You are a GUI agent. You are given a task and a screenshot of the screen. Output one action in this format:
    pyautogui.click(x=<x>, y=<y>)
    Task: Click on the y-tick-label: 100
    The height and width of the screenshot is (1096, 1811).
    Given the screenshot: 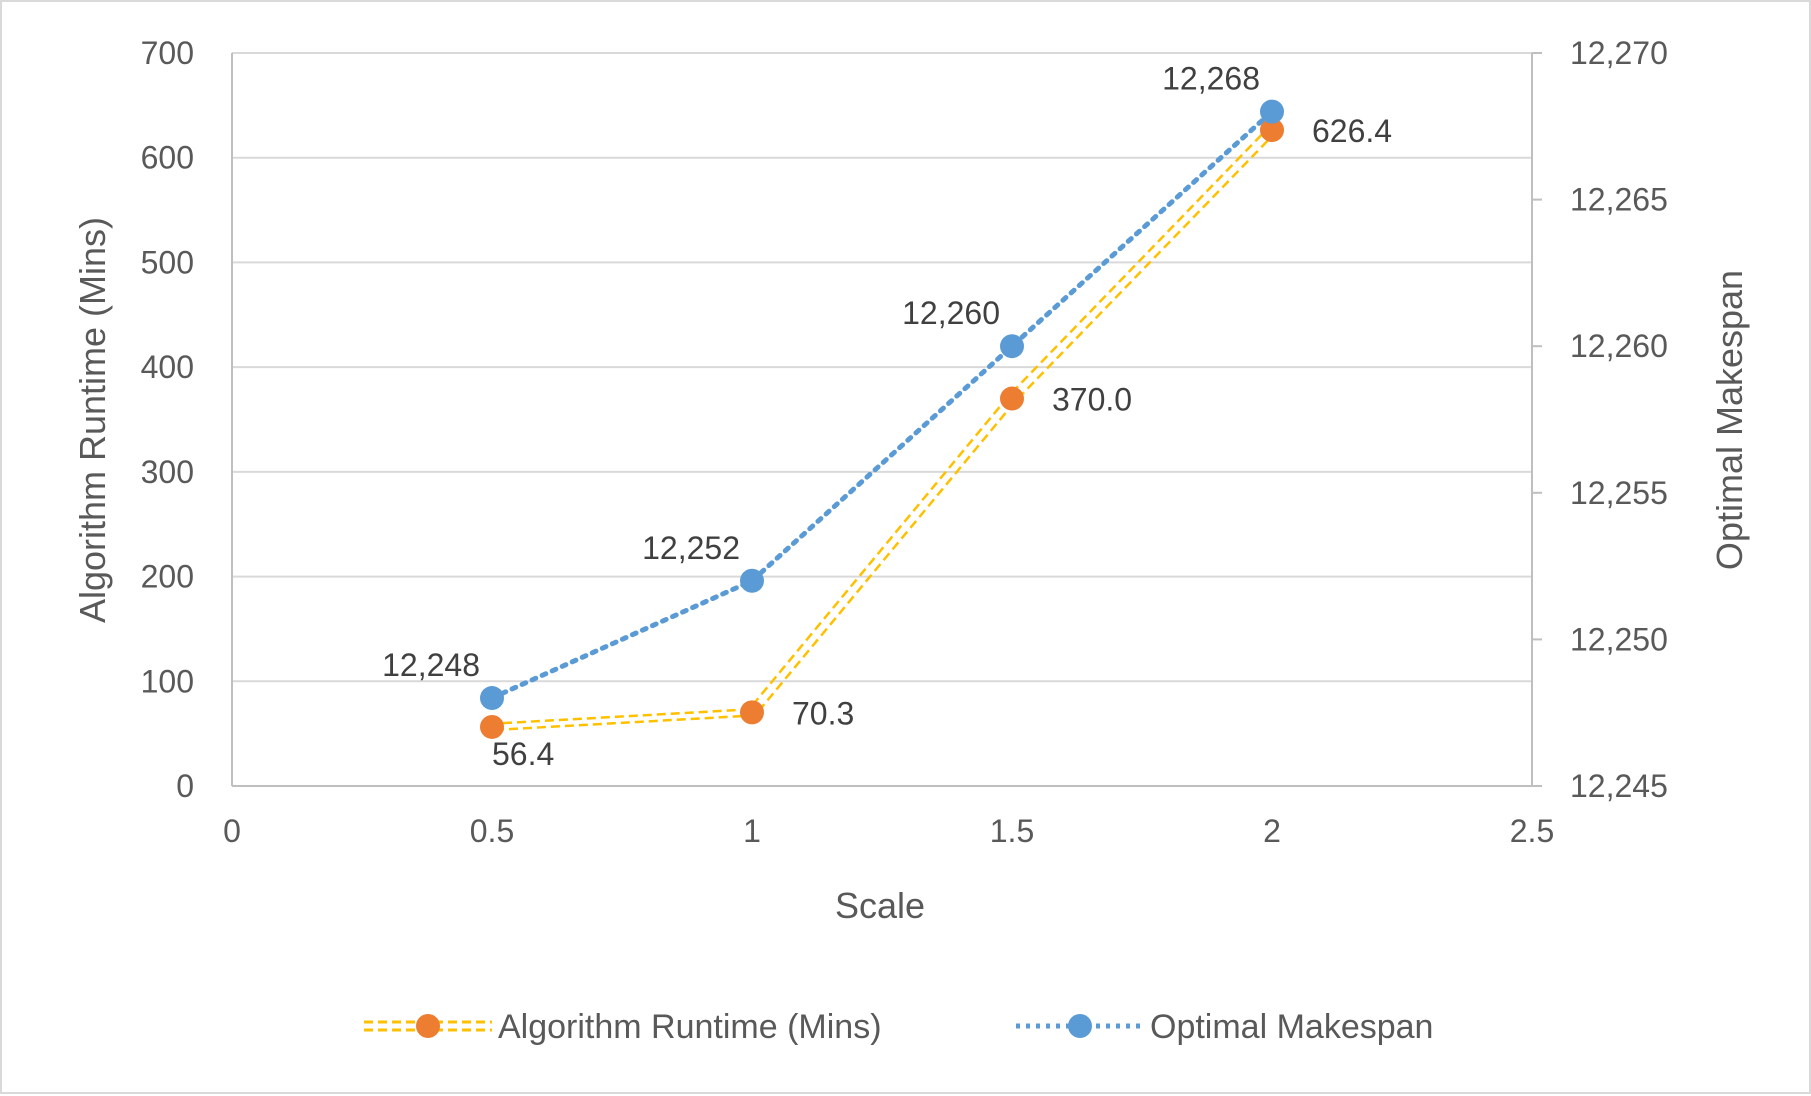 What is the action you would take?
    pyautogui.click(x=167, y=681)
    